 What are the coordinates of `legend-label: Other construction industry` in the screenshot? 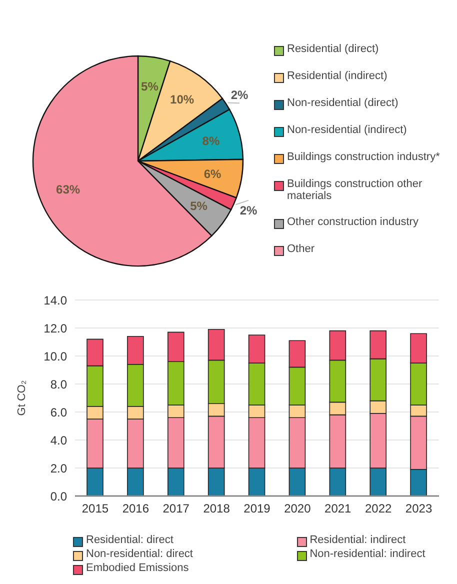 It's located at (352, 222).